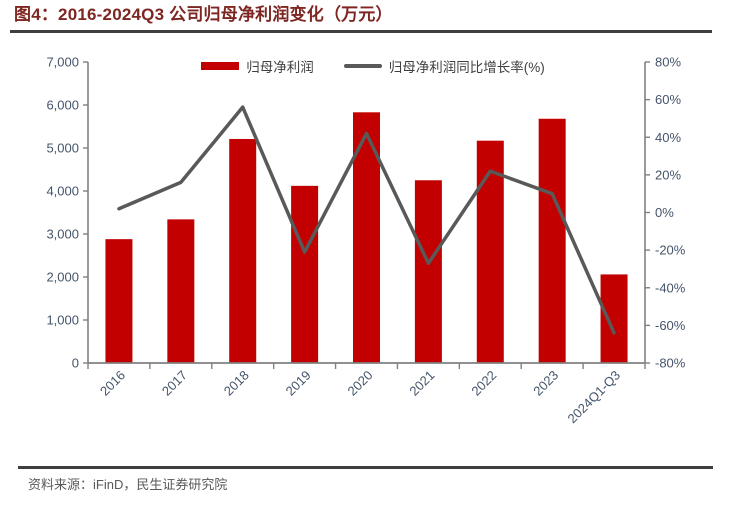 The image size is (746, 506). What do you see at coordinates (594, 397) in the screenshot?
I see `x-label-2024Q1-Q3: 2024Q1-Q3` at bounding box center [594, 397].